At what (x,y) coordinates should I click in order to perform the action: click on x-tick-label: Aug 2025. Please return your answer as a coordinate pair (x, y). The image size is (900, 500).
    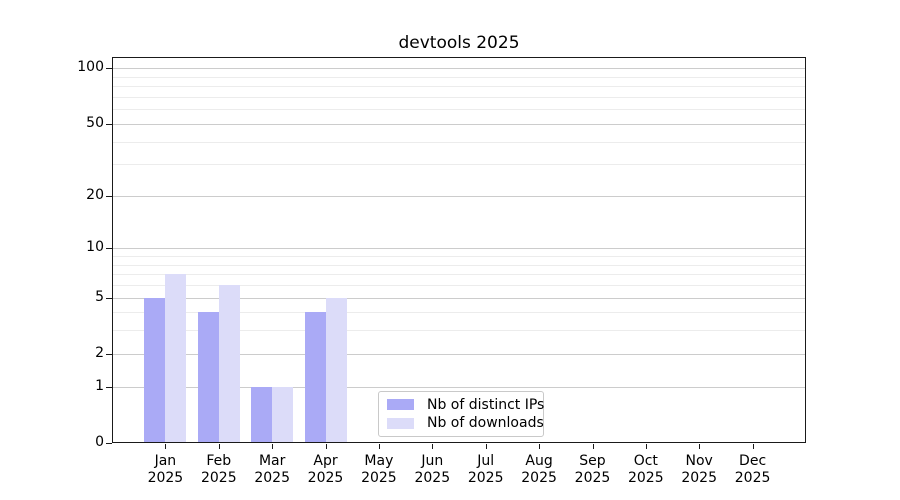
    Looking at the image, I should click on (539, 470).